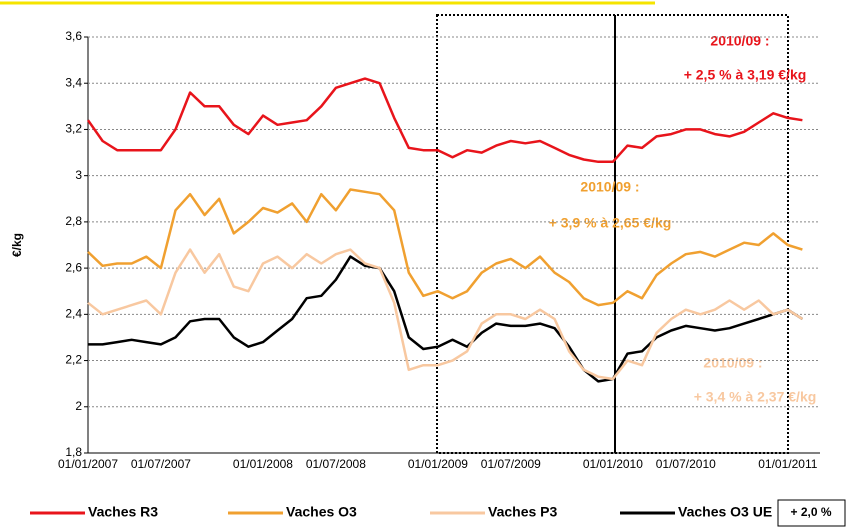  I want to click on y-tick-label: 2, so click(78, 406).